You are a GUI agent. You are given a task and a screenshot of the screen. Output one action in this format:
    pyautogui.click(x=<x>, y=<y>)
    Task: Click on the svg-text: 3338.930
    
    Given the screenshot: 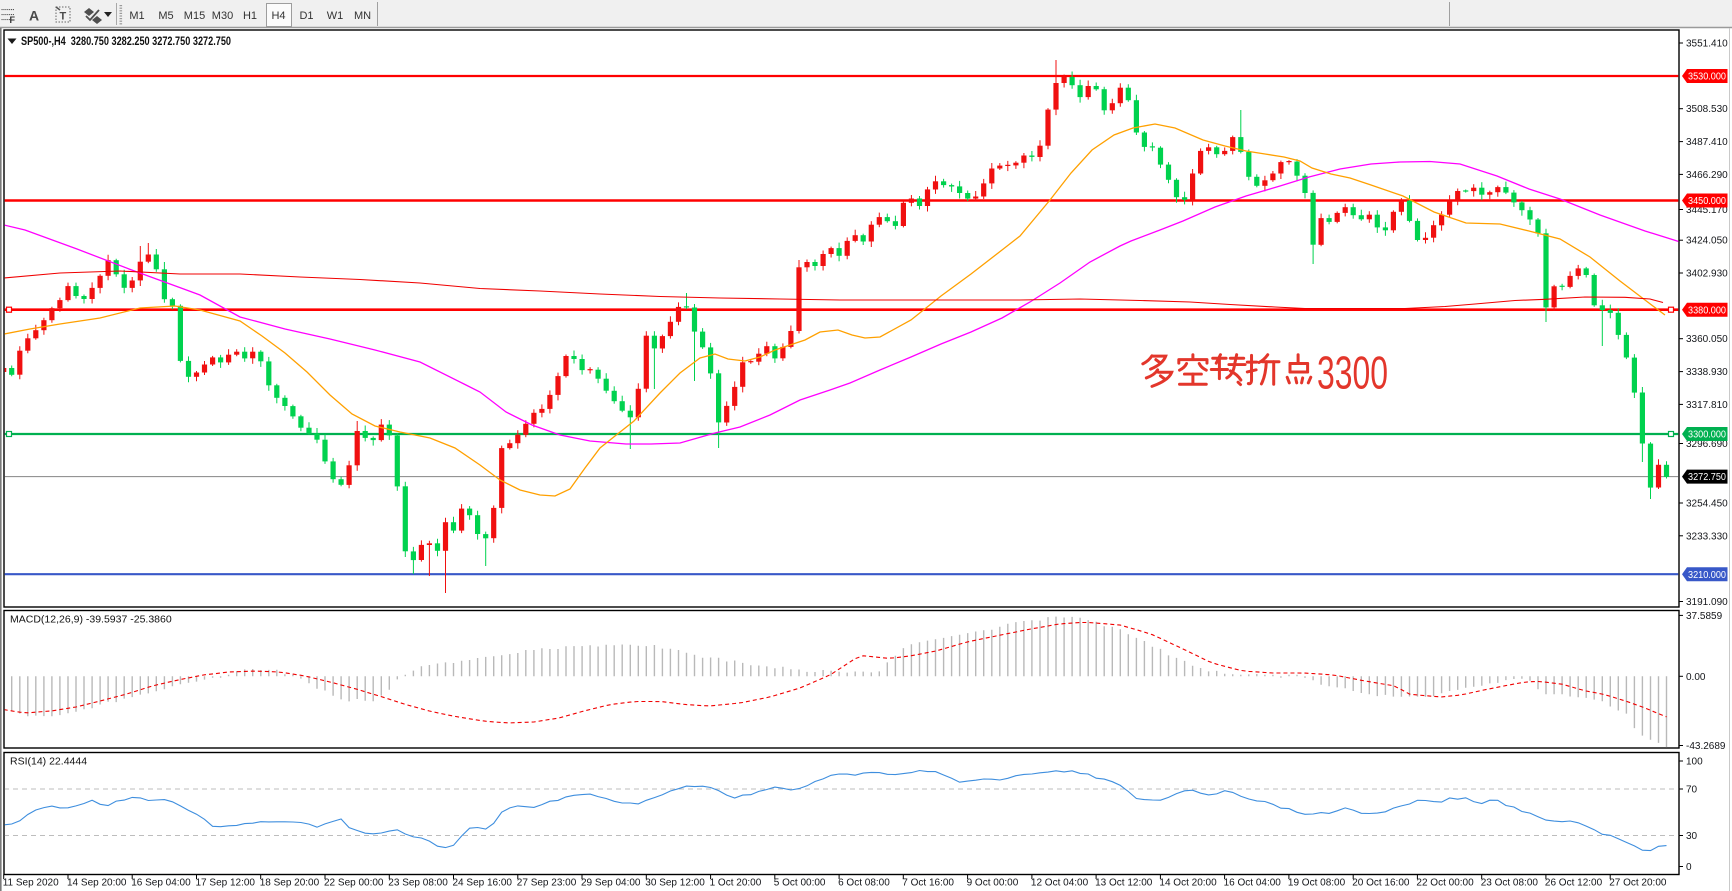 What is the action you would take?
    pyautogui.click(x=1707, y=372)
    